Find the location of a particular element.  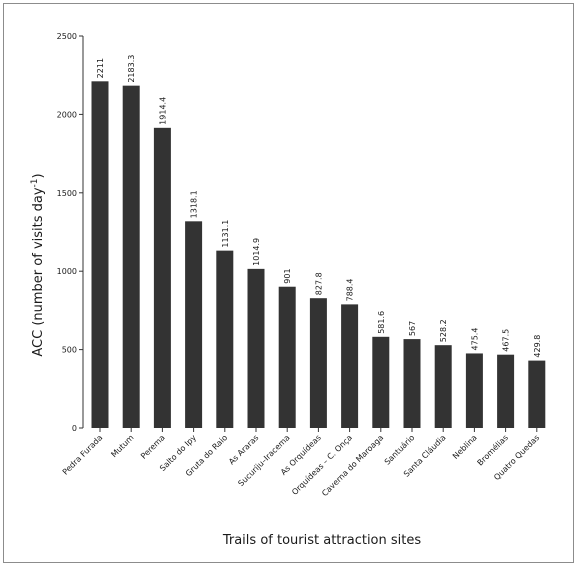

x-tick-label: Caverna do Maroaga is located at coordinates (352, 465).